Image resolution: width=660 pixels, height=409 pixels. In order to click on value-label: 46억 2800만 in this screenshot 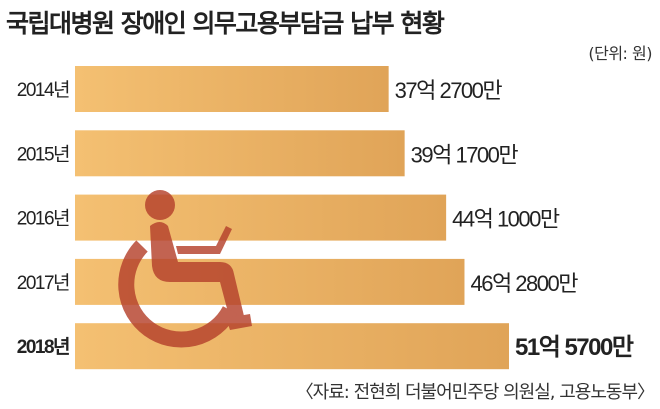, I will do `click(524, 283)`.